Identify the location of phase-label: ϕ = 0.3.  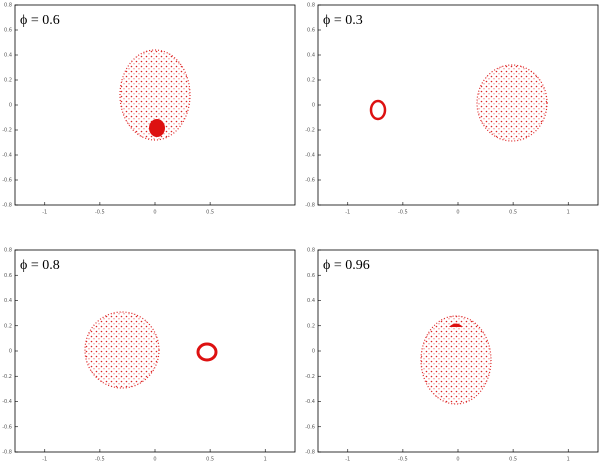
(343, 20).